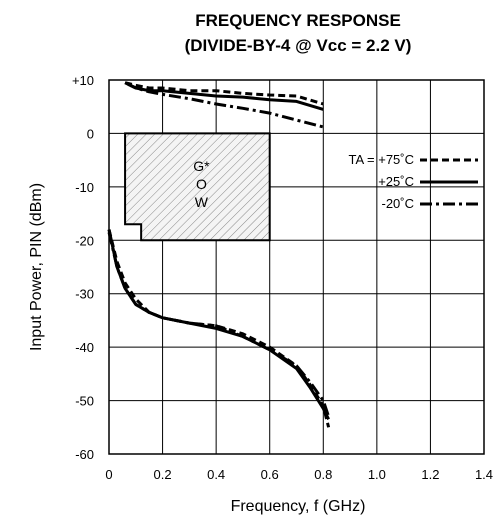 The image size is (502, 519). Describe the element at coordinates (397, 203) in the screenshot. I see `legend-label: -20˚C` at that location.